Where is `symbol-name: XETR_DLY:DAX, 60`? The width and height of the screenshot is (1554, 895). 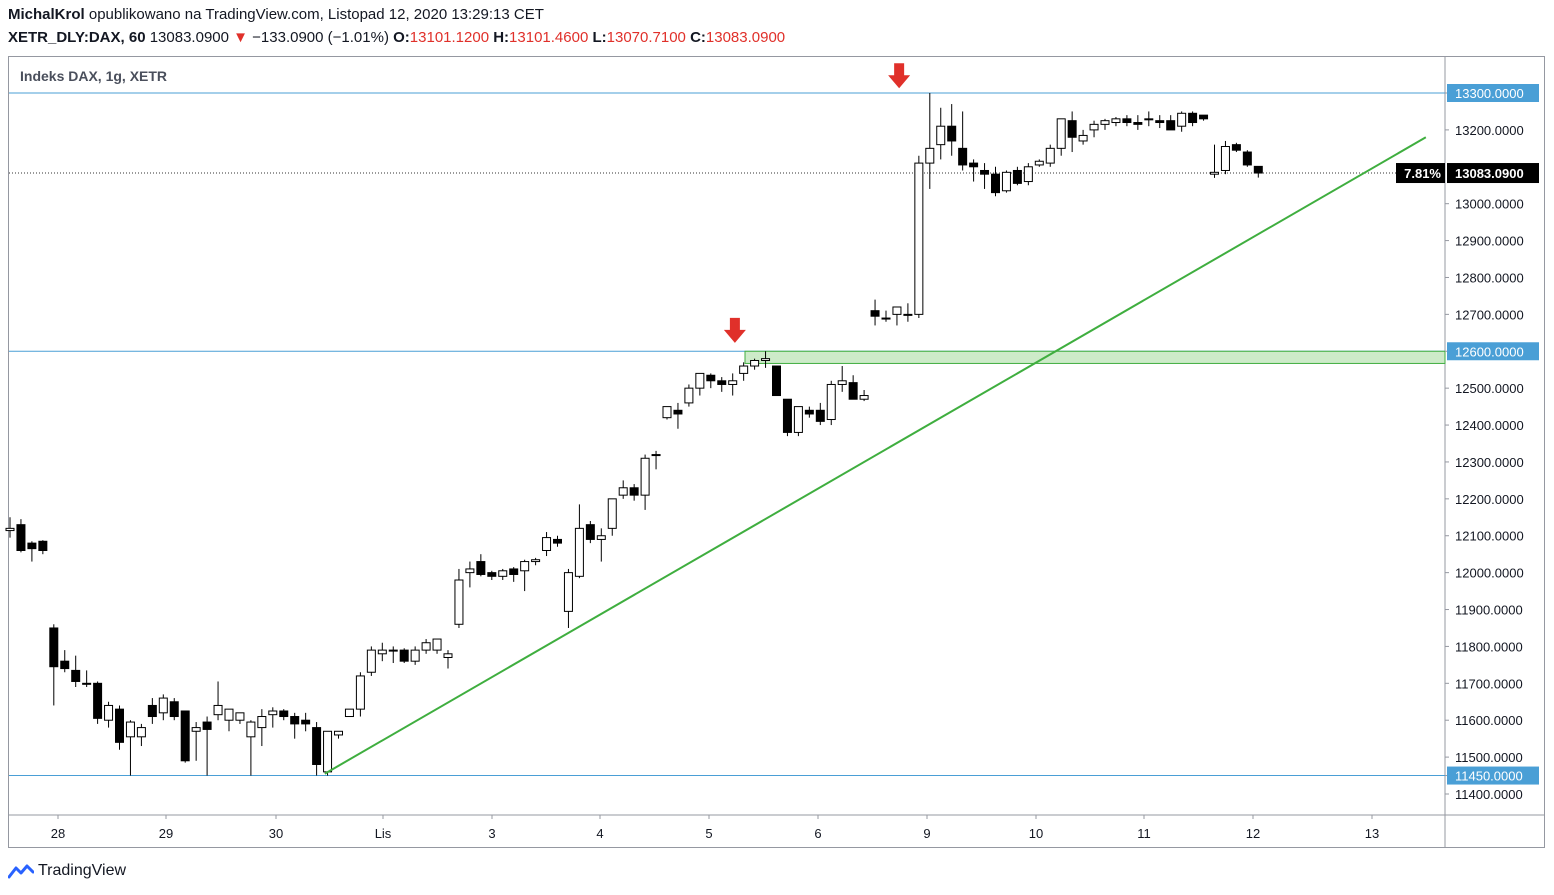
symbol-name: XETR_DLY:DAX, 60 is located at coordinates (77, 37).